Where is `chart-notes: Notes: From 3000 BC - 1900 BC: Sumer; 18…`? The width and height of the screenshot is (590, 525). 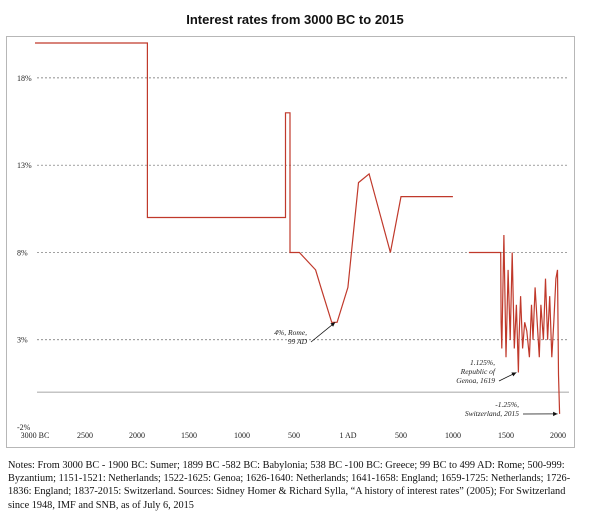 chart-notes: Notes: From 3000 BC - 1900 BC: Sumer; 18… is located at coordinates (289, 485).